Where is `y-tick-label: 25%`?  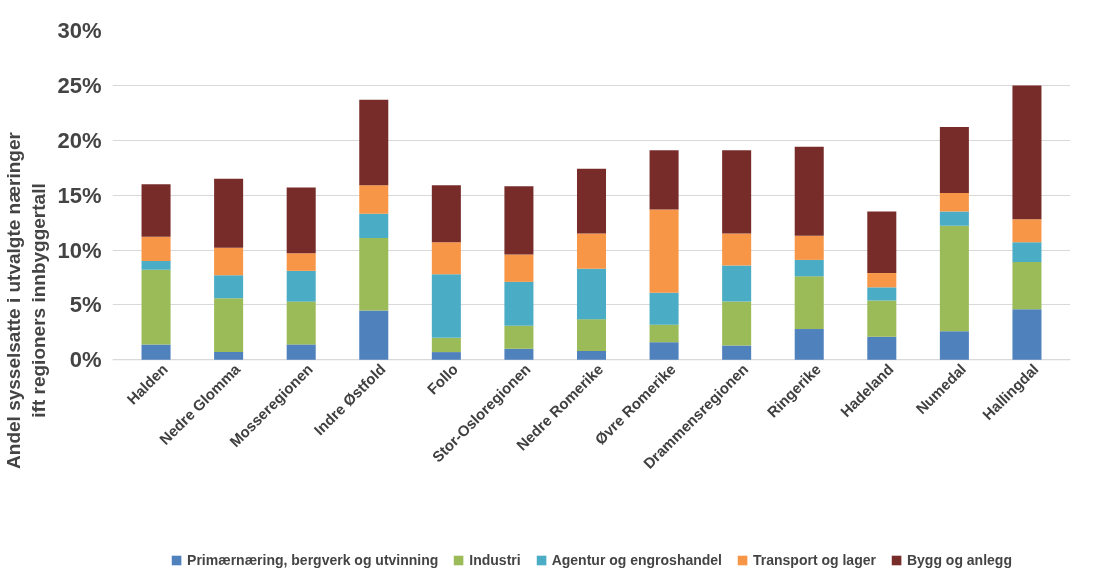 y-tick-label: 25% is located at coordinates (79, 85).